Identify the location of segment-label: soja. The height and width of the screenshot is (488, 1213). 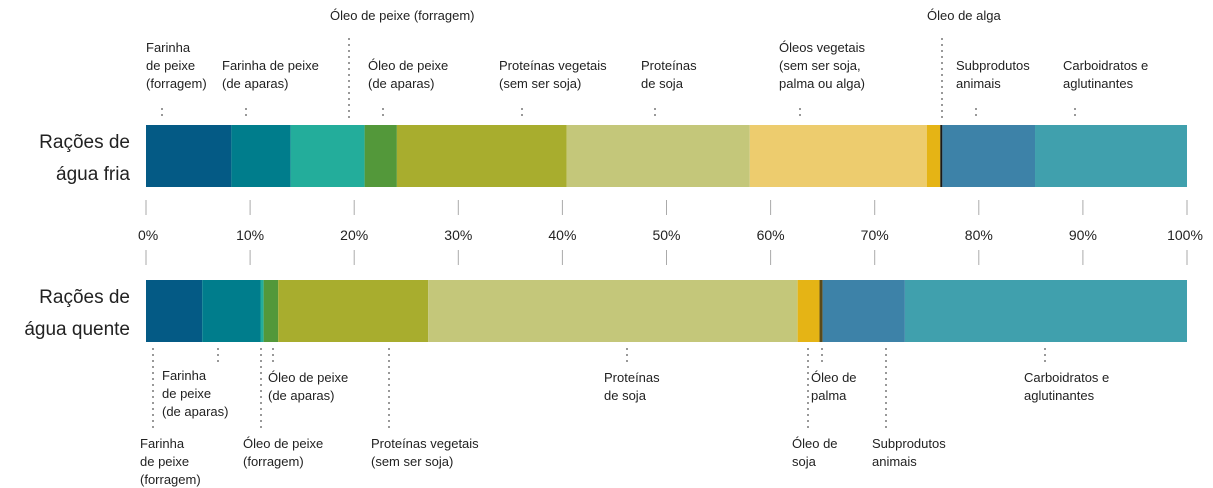
(804, 461).